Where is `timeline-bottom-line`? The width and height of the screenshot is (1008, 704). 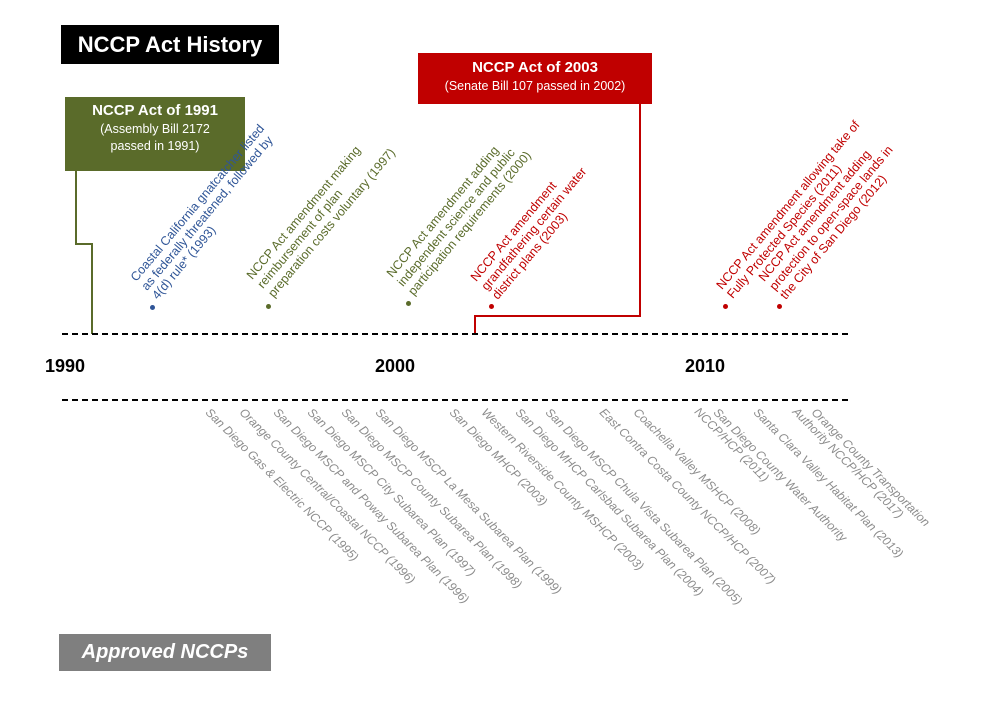 timeline-bottom-line is located at coordinates (455, 400).